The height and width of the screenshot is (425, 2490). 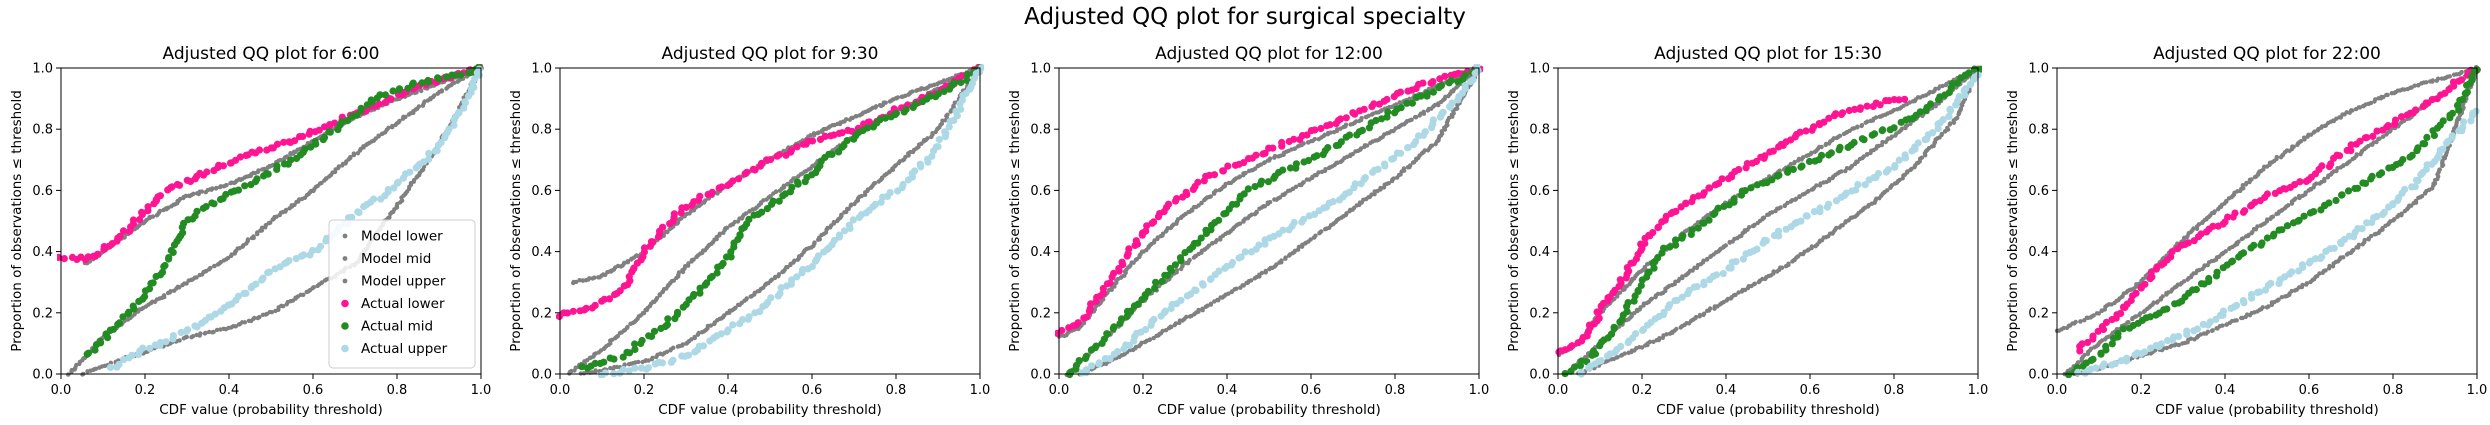 What do you see at coordinates (345, 281) in the screenshot?
I see `legend-marker` at bounding box center [345, 281].